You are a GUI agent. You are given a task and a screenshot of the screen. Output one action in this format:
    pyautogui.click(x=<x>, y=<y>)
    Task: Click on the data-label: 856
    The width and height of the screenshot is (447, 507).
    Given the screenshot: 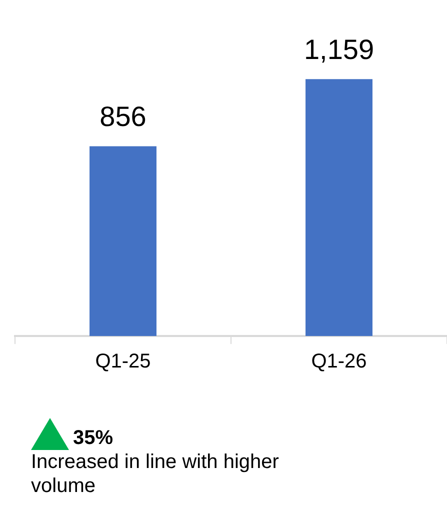 What is the action you would take?
    pyautogui.click(x=123, y=116)
    